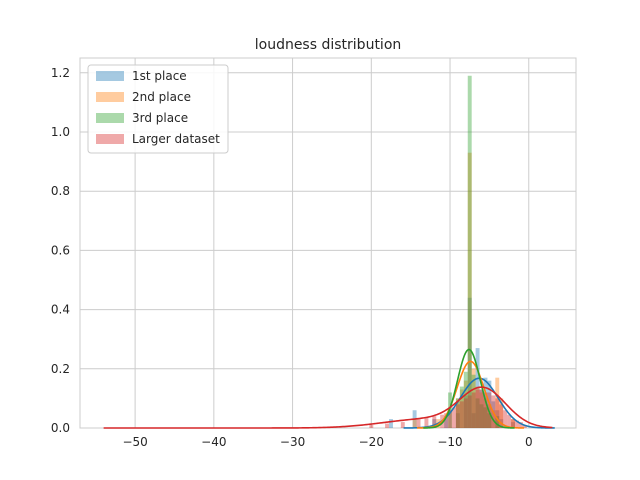  What do you see at coordinates (60, 310) in the screenshot?
I see `y-tick-label: 0.4` at bounding box center [60, 310].